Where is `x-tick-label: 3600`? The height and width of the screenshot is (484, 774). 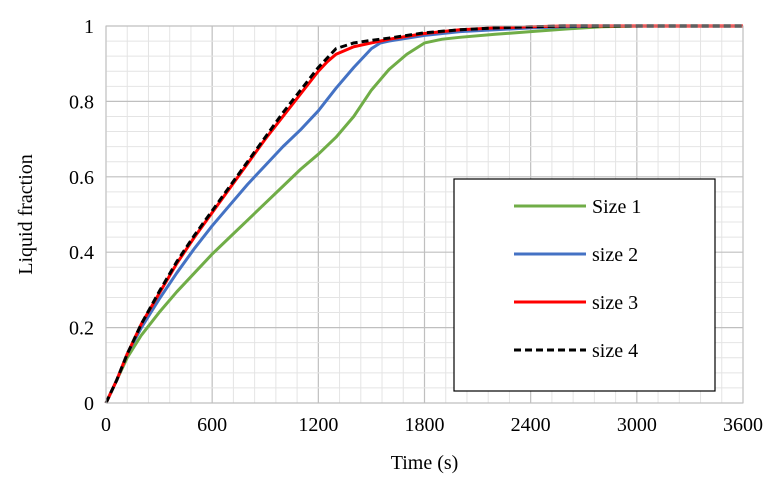 x-tick-label: 3600 is located at coordinates (743, 425).